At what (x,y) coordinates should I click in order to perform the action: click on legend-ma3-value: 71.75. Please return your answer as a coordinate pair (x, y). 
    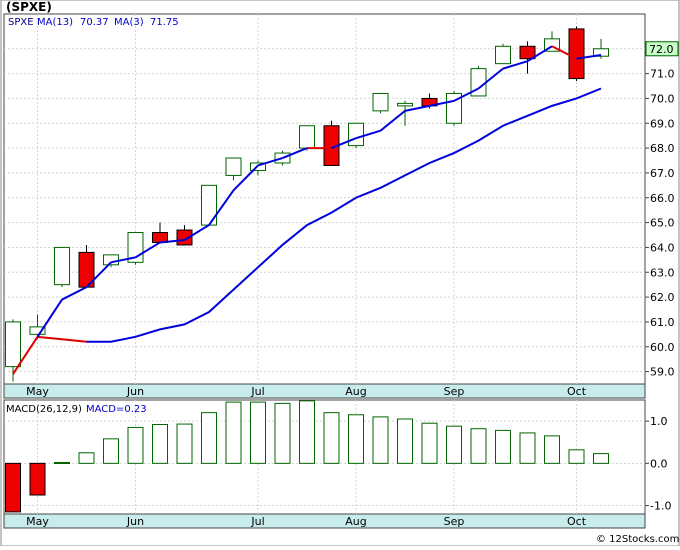
    Looking at the image, I should click on (164, 22).